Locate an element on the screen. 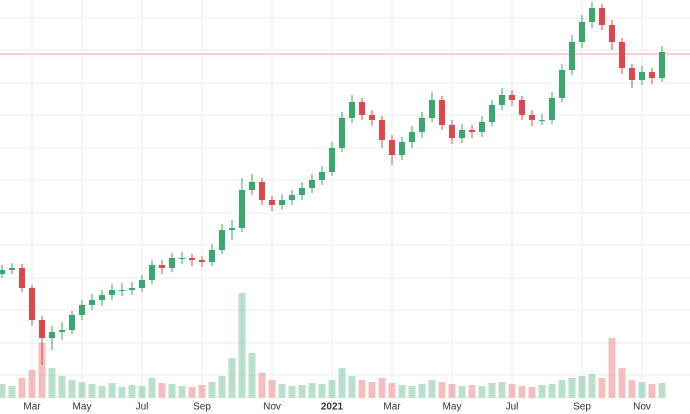 This screenshot has width=690, height=414. x-tick-label: Jul is located at coordinates (142, 407).